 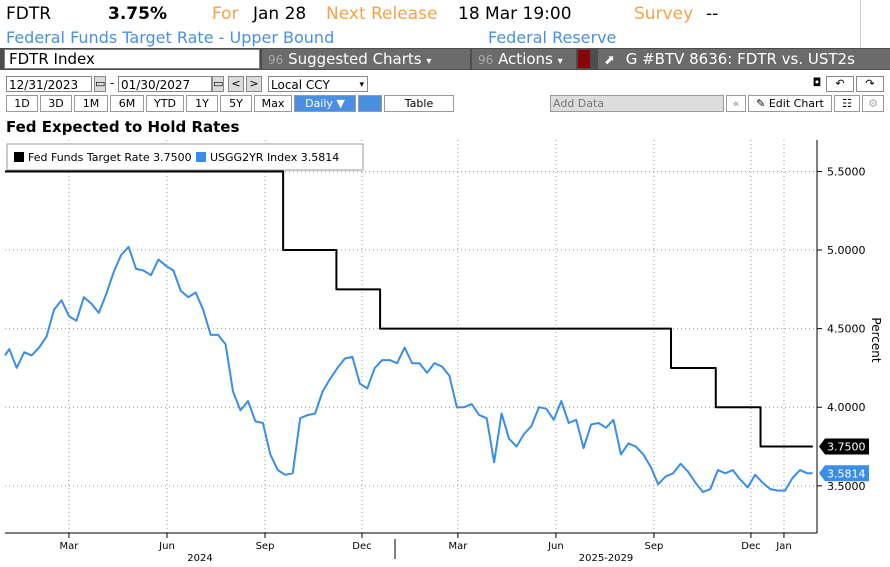 What do you see at coordinates (132, 59) in the screenshot?
I see `security-input: FDTR Index` at bounding box center [132, 59].